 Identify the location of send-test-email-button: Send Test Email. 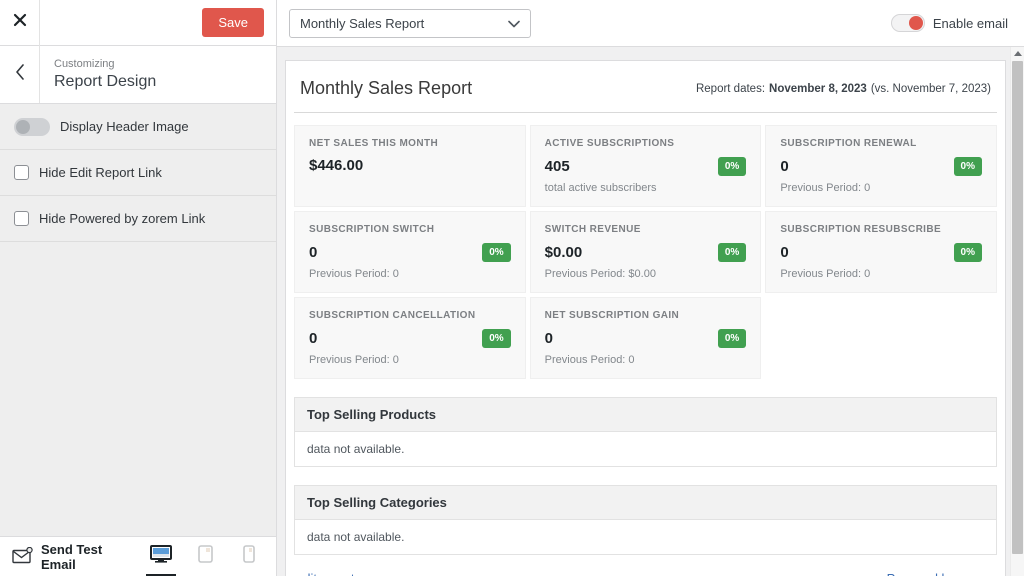
(75, 557).